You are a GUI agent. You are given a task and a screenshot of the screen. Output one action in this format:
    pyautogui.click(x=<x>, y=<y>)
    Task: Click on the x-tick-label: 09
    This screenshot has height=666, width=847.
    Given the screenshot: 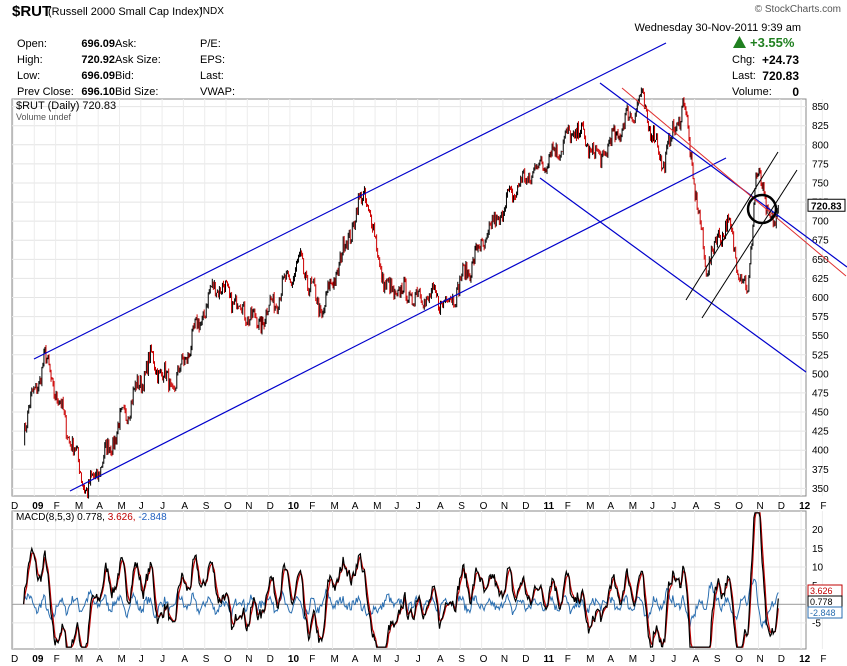 What is the action you would take?
    pyautogui.click(x=38, y=506)
    